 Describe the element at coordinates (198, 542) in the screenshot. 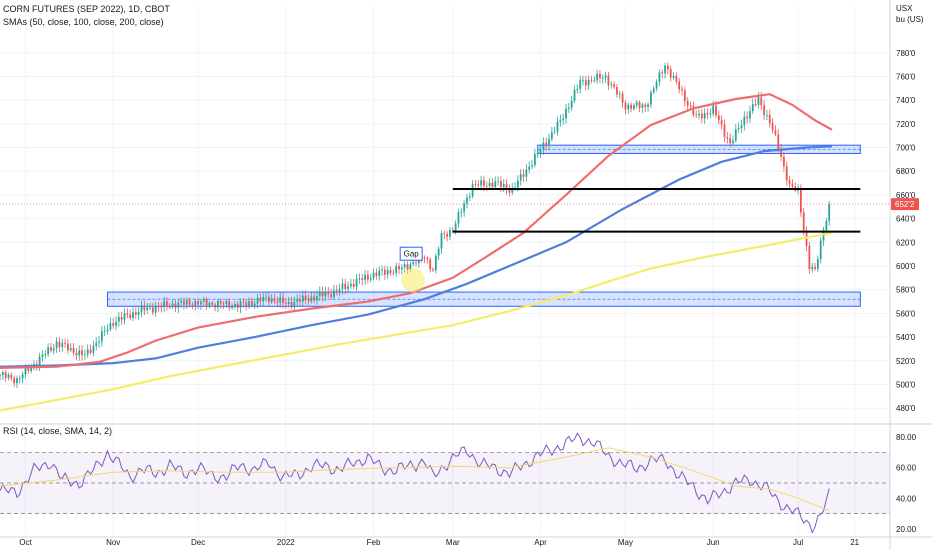

I see `time-tick-label: Dec` at that location.